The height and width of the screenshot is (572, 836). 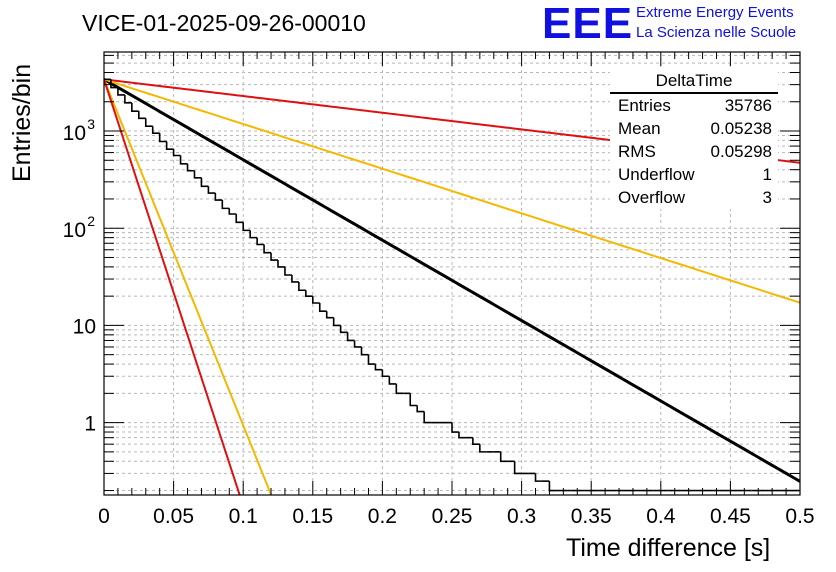 What do you see at coordinates (741, 151) in the screenshot?
I see `stats-value: 0.05298` at bounding box center [741, 151].